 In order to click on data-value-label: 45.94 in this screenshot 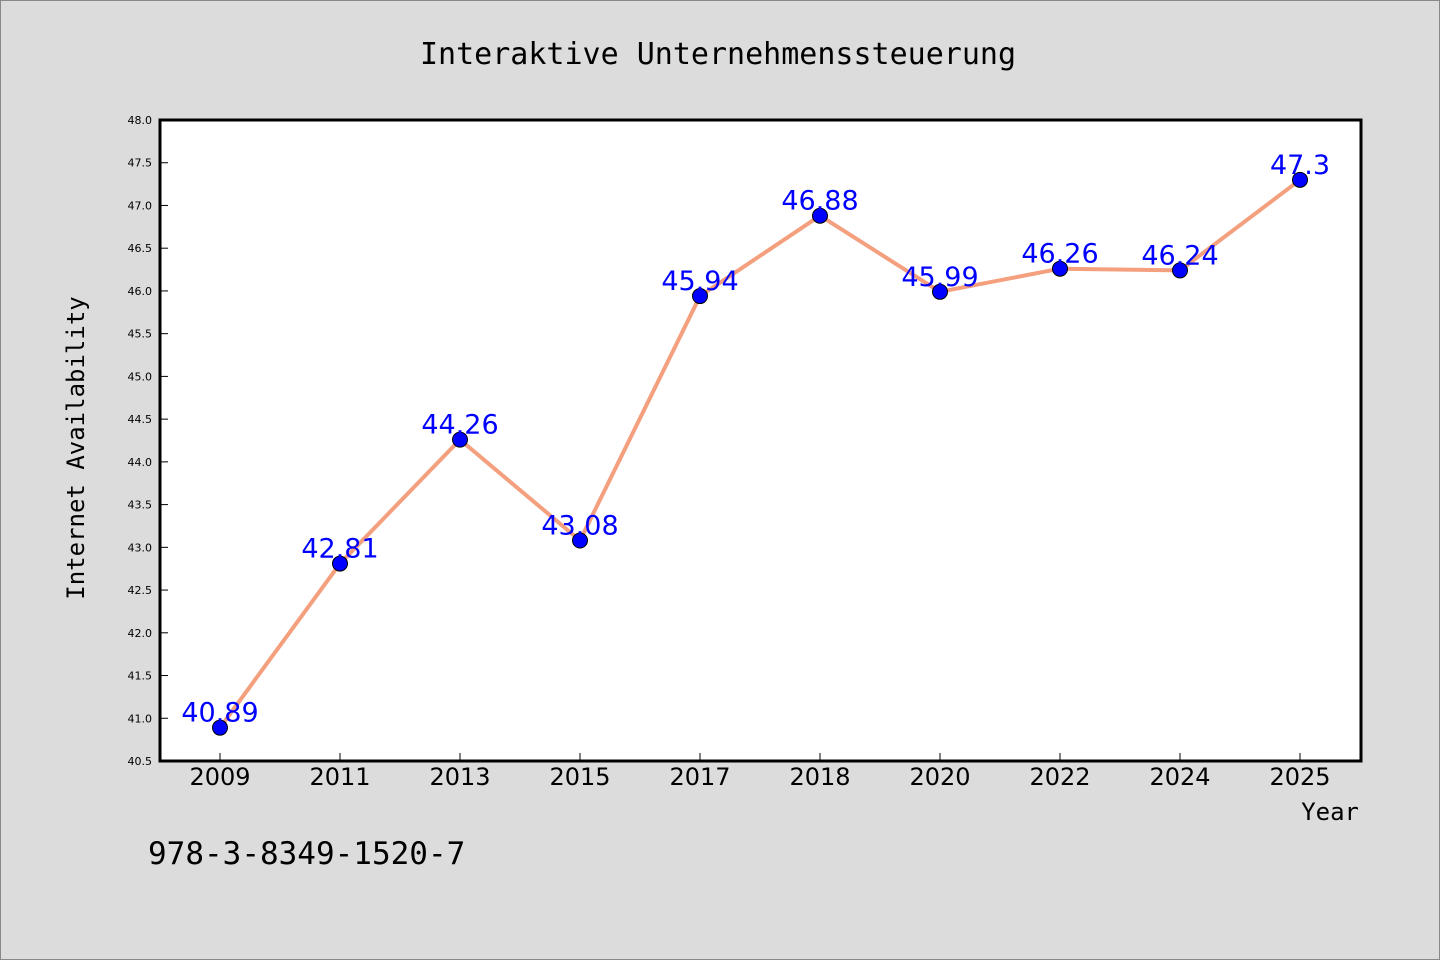, I will do `click(699, 281)`.